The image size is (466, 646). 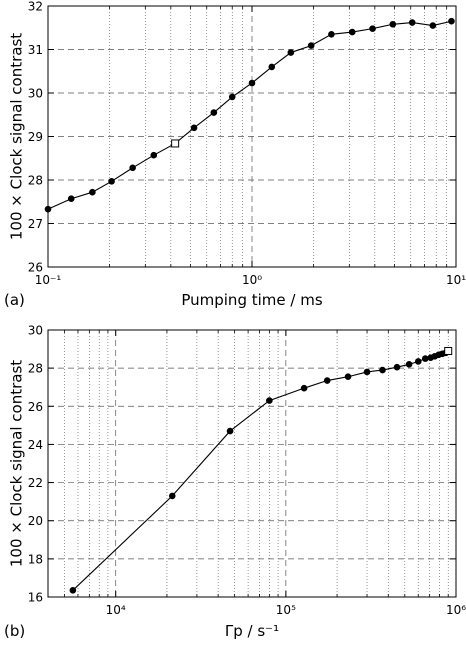 What do you see at coordinates (35, 598) in the screenshot?
I see `y-tick-label: 16` at bounding box center [35, 598].